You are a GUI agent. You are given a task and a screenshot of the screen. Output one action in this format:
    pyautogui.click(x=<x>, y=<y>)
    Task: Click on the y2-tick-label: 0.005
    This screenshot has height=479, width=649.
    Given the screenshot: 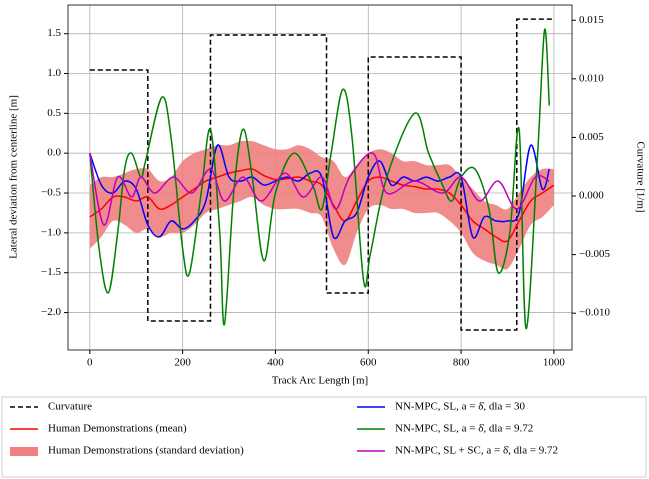 What is the action you would take?
    pyautogui.click(x=591, y=137)
    